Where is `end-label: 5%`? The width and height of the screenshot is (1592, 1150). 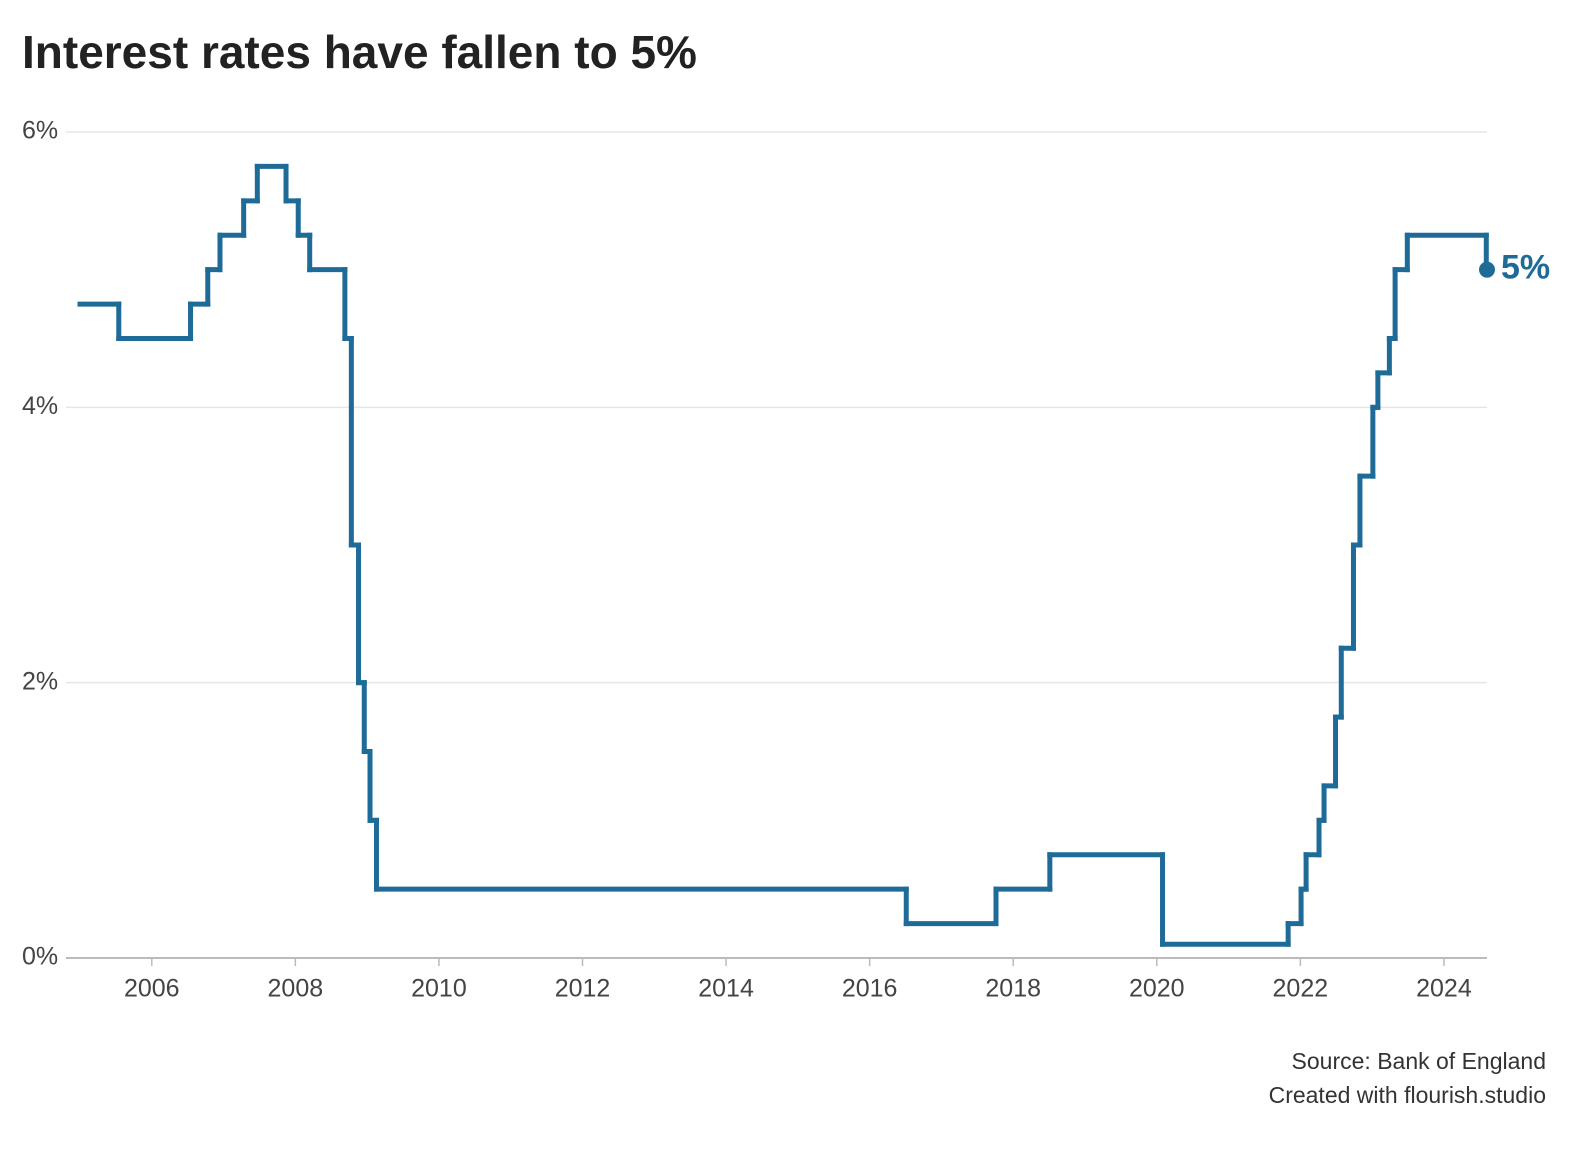
end-label: 5% is located at coordinates (1525, 268).